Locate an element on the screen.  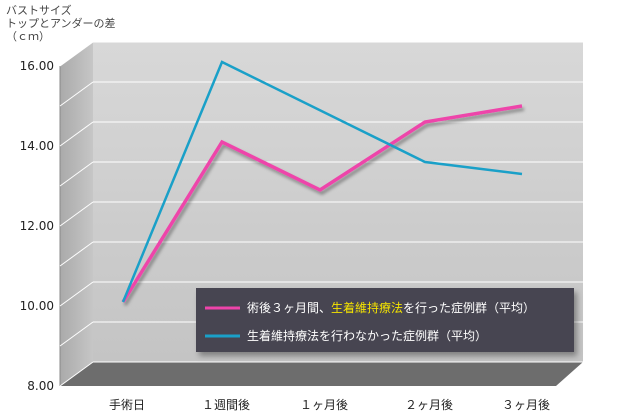
x-ticks: 手術日 １週間後 １ヶ月後 ２ヶ月後 ３ヶ月後 is located at coordinates (329, 405).